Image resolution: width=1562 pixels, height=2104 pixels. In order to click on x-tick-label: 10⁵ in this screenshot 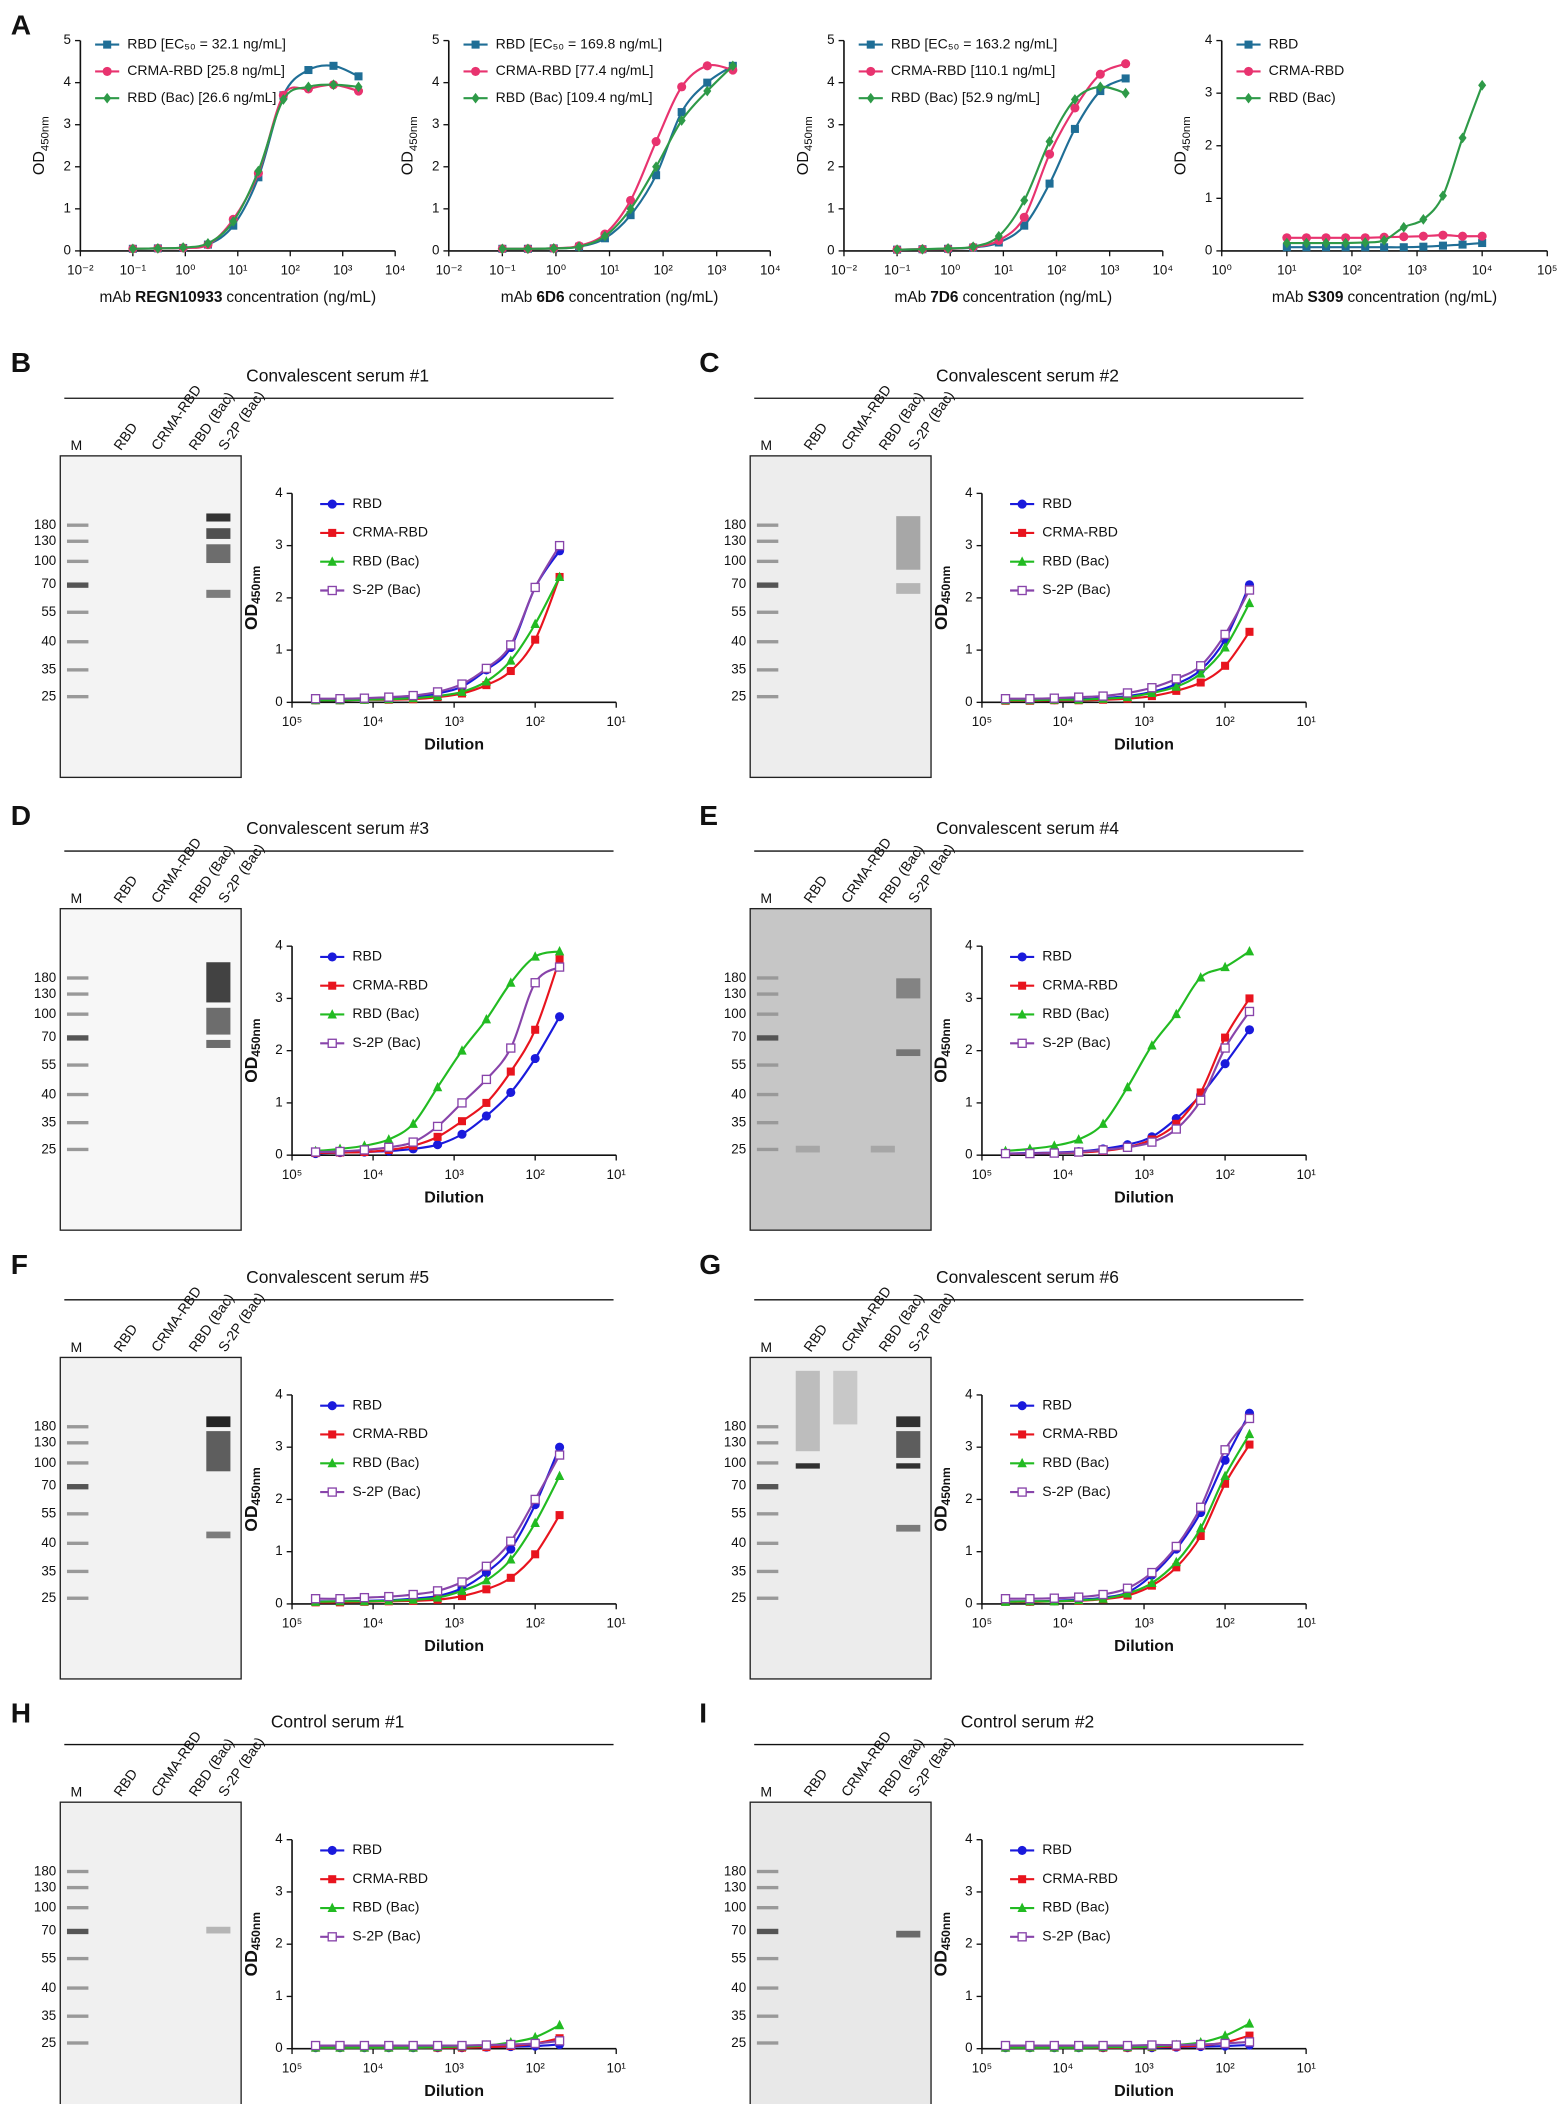, I will do `click(1547, 270)`.